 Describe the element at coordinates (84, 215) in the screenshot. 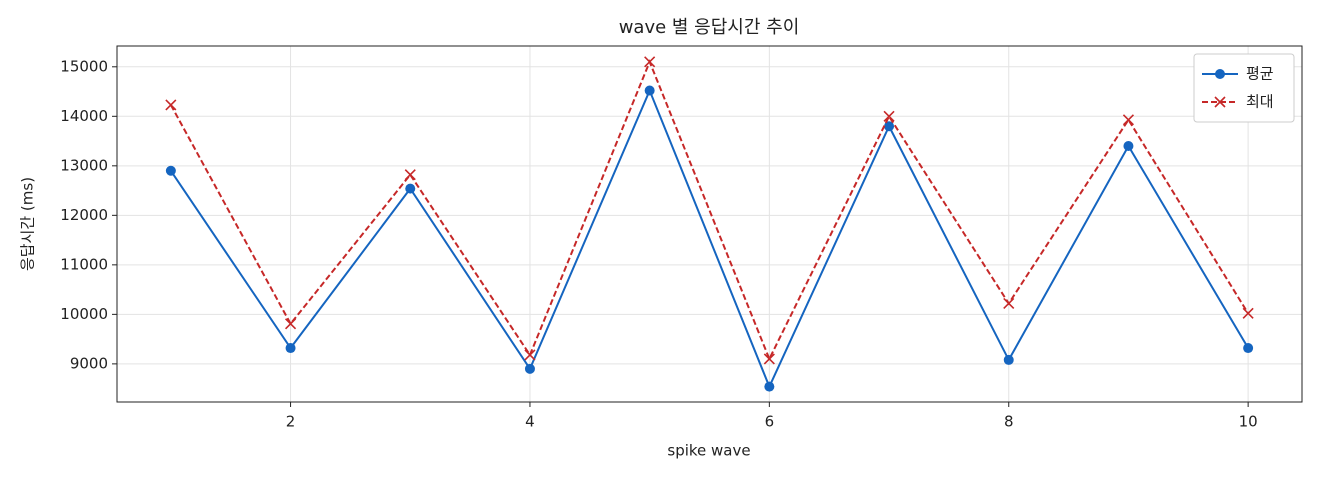

I see `y-tick-label: 12000` at that location.